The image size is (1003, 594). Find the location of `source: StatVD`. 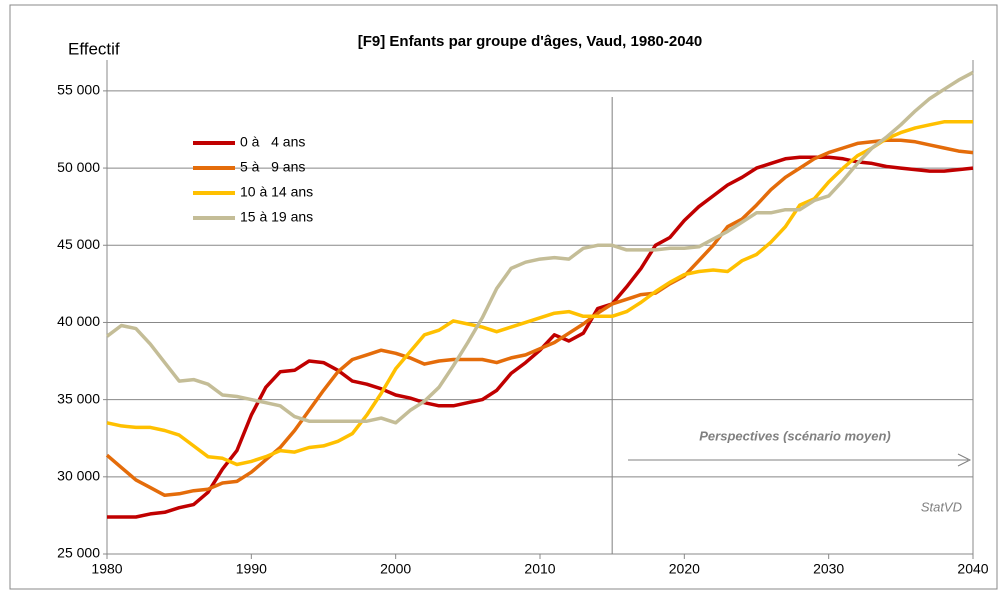

source: StatVD is located at coordinates (941, 506).